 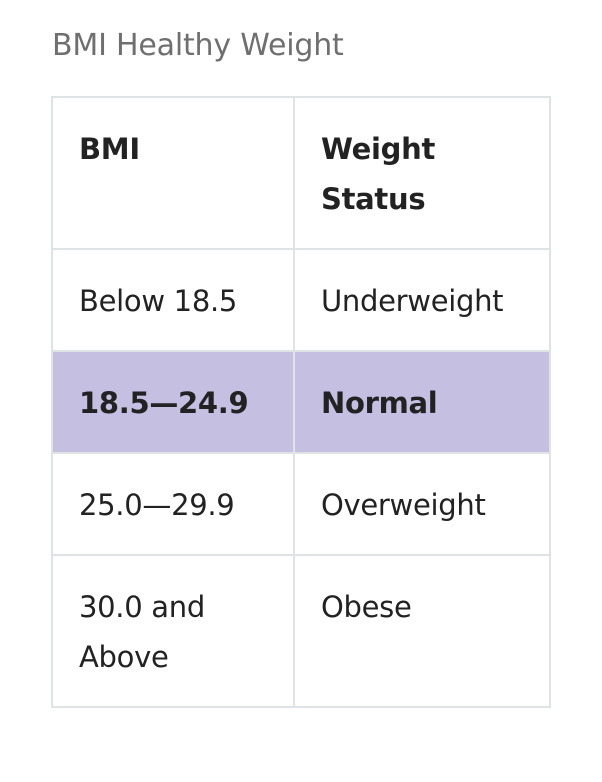 I want to click on bmi-cell: 30.0 and Above, so click(x=173, y=631).